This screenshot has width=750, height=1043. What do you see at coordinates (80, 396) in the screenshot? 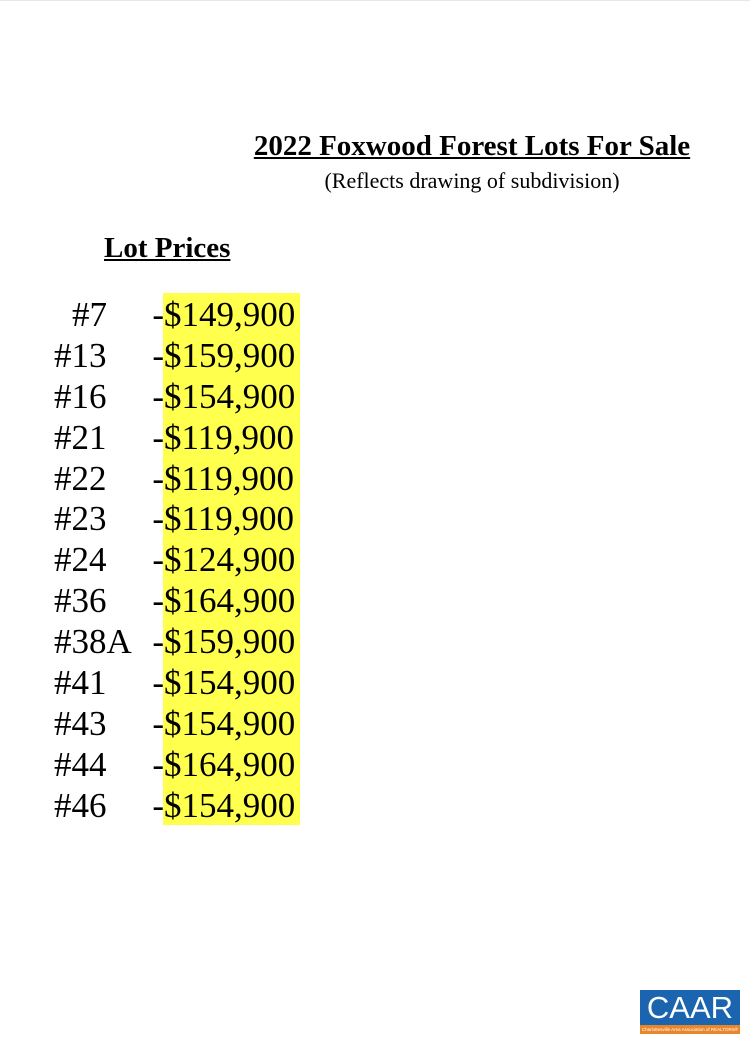
I see `lot-number: #16` at bounding box center [80, 396].